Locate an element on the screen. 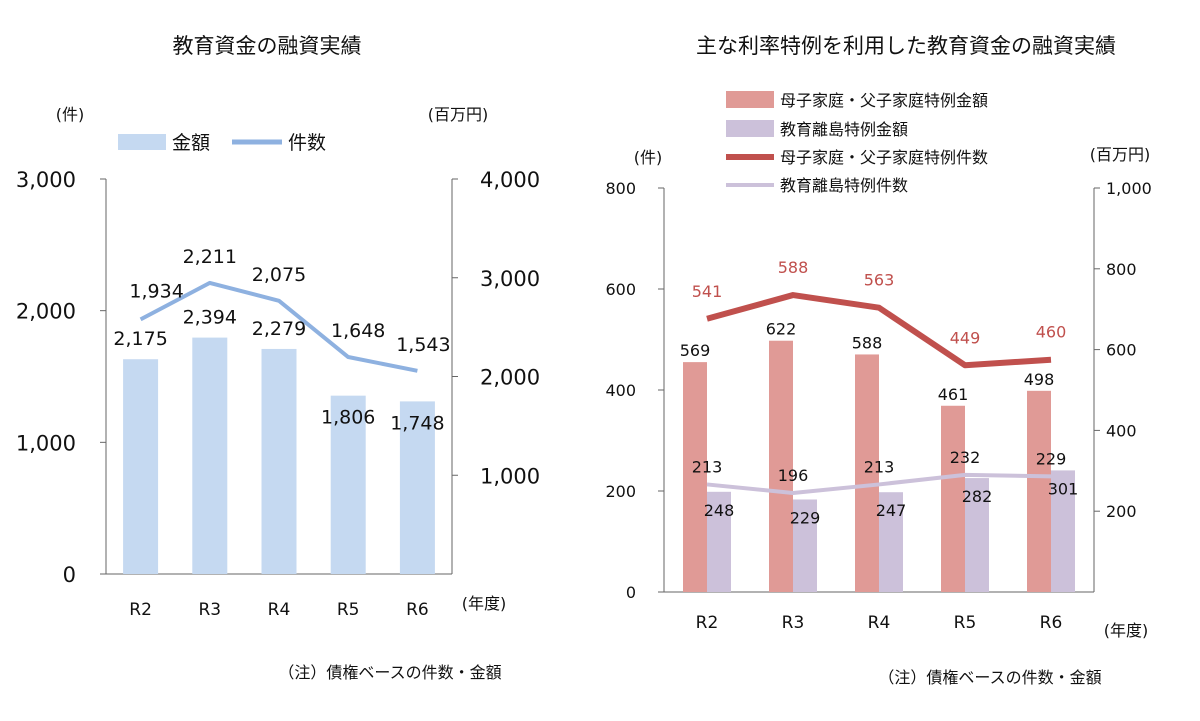 Image resolution: width=1200 pixels, height=721 pixels. chart-1-x-ticks: R2 R3 R4 R5 R6 is located at coordinates (278, 610).